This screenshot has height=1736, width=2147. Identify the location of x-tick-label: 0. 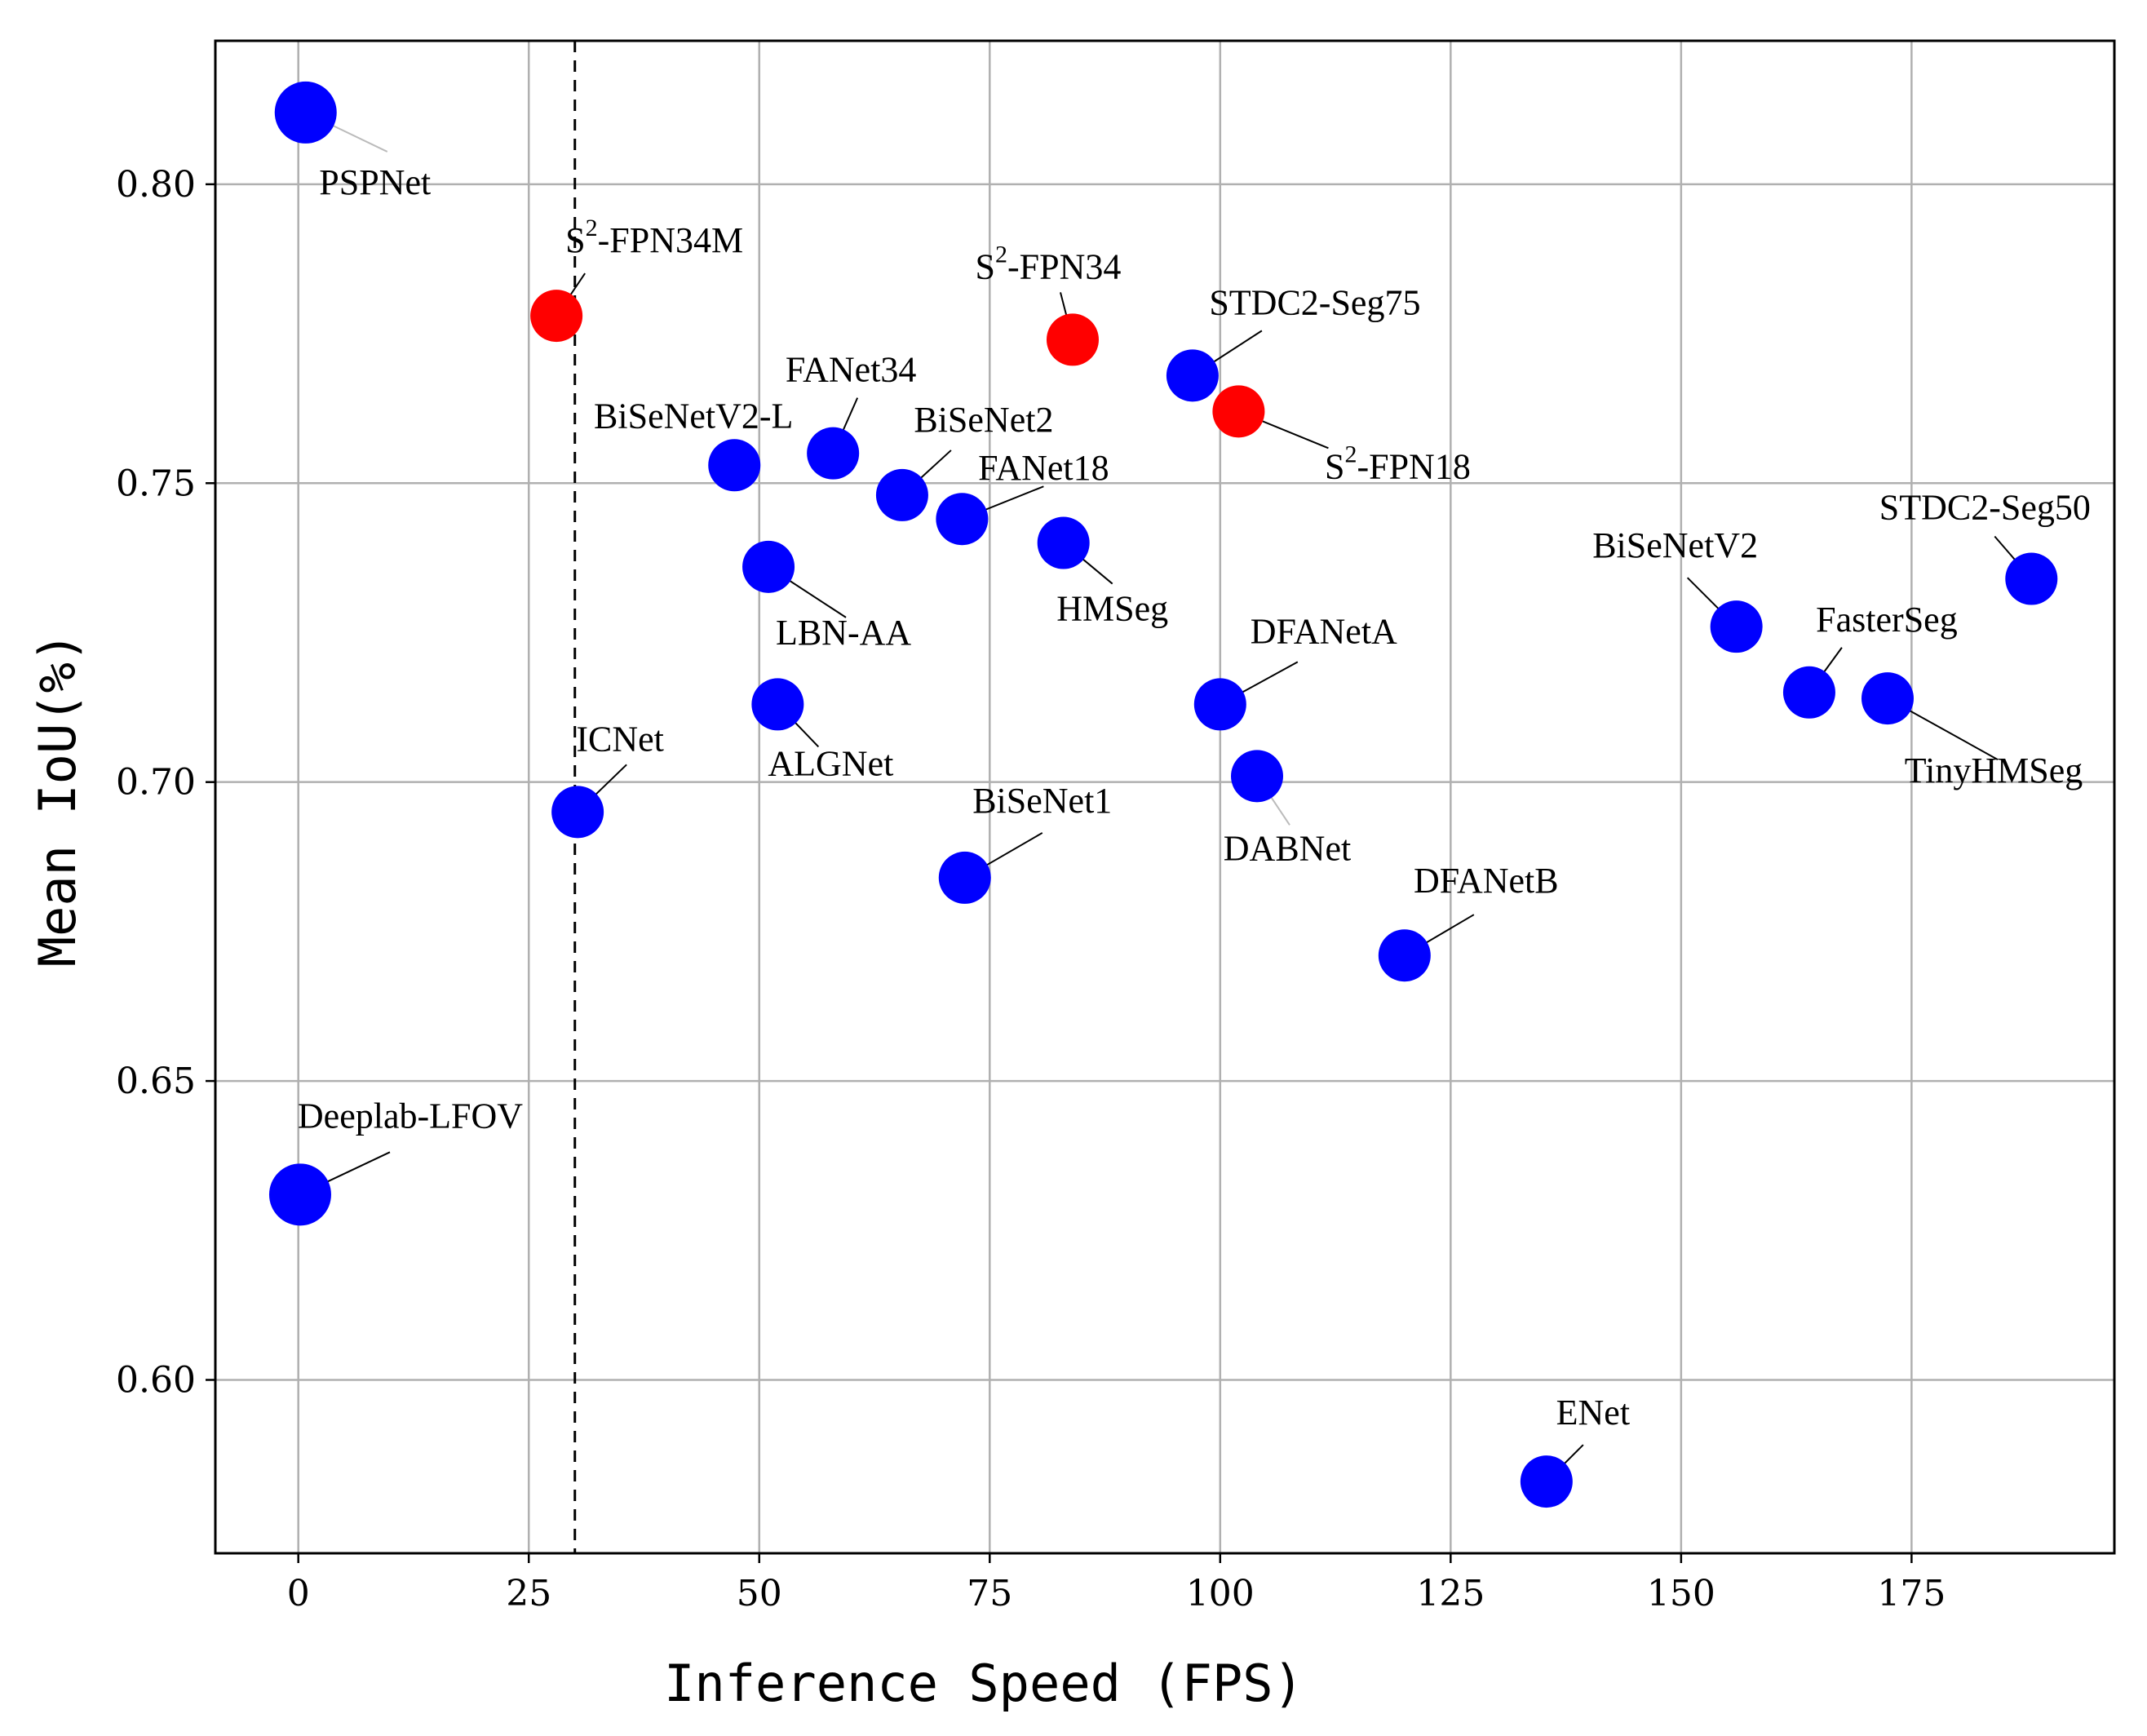
(298, 1593).